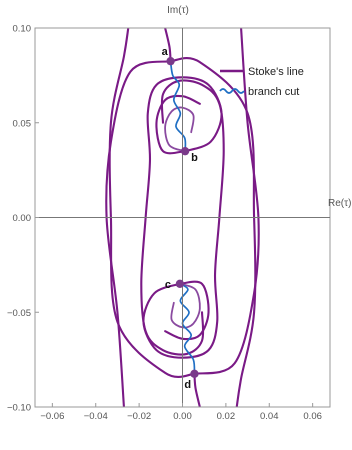  What do you see at coordinates (178, 10) in the screenshot?
I see `y-axis-title: Im(τ)` at bounding box center [178, 10].